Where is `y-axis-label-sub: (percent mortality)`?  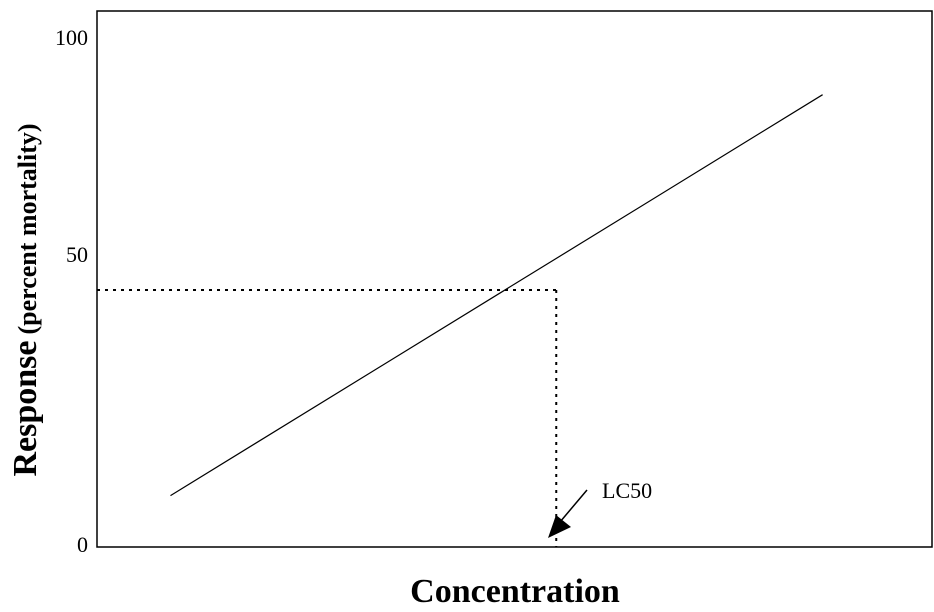
y-axis-label-sub: (percent mortality) is located at coordinates (27, 228).